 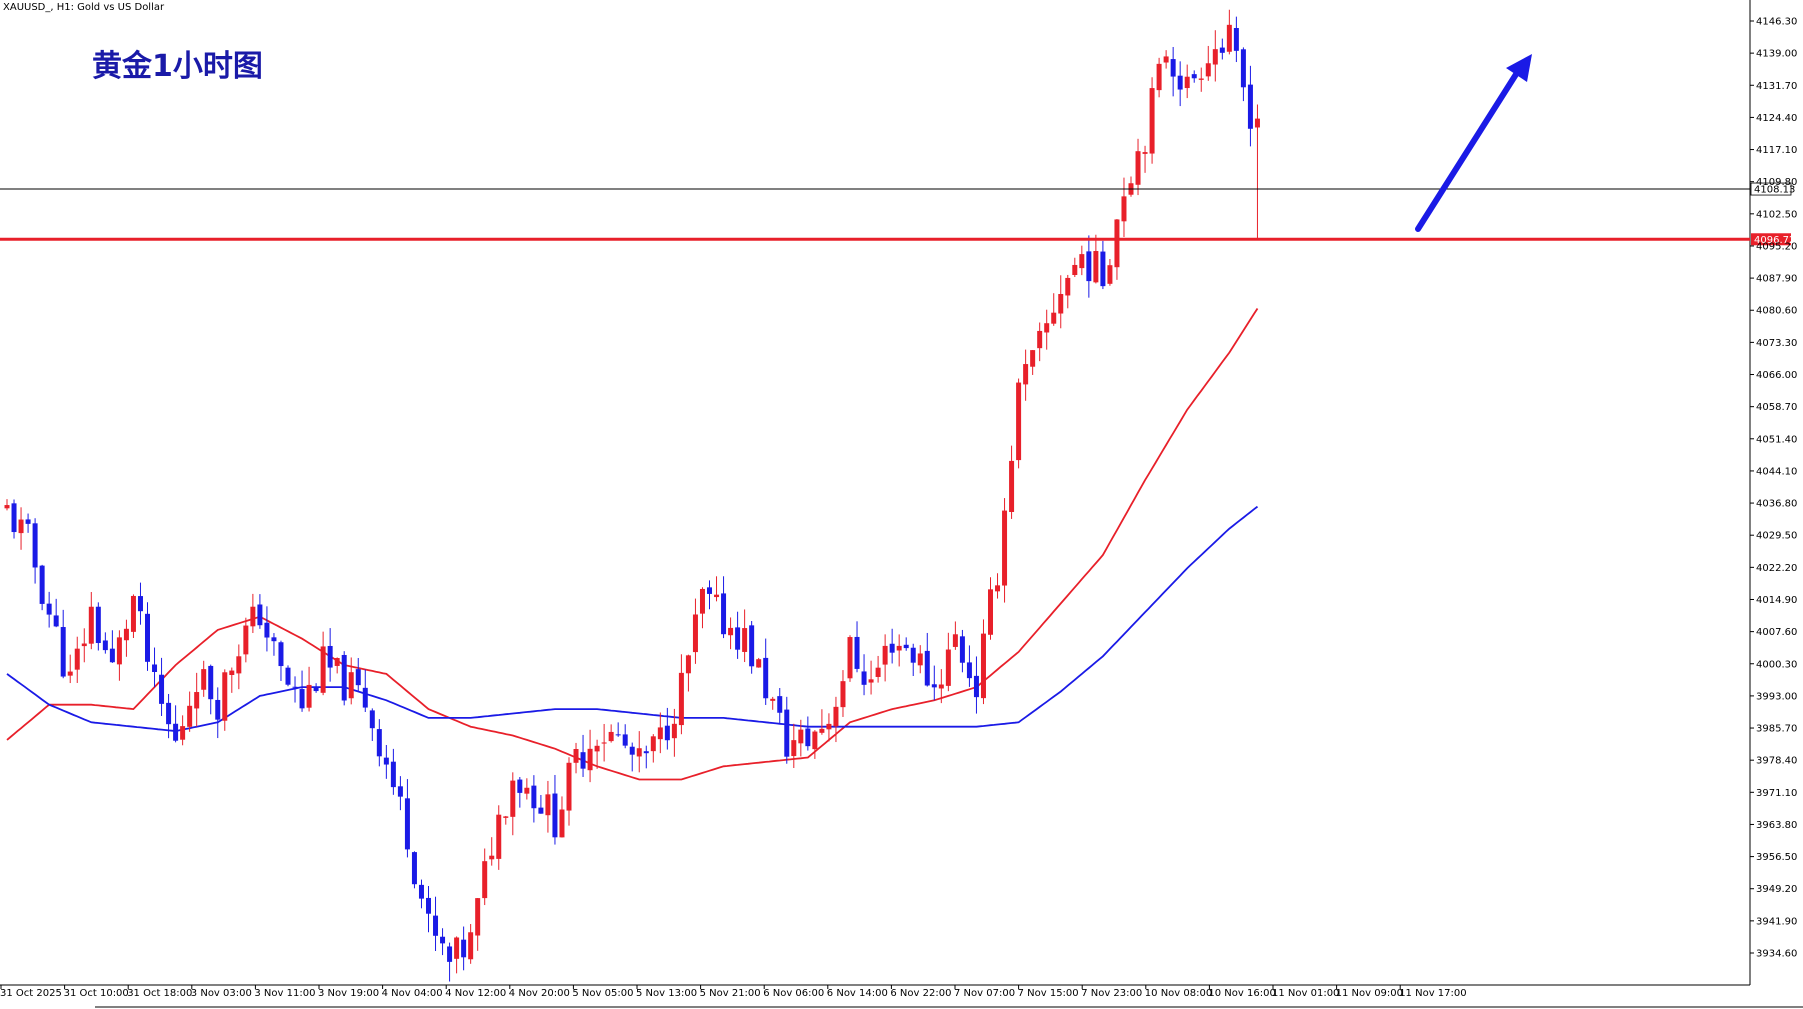 I want to click on x-tick-label: 7 Nov 15:00, so click(x=1048, y=993).